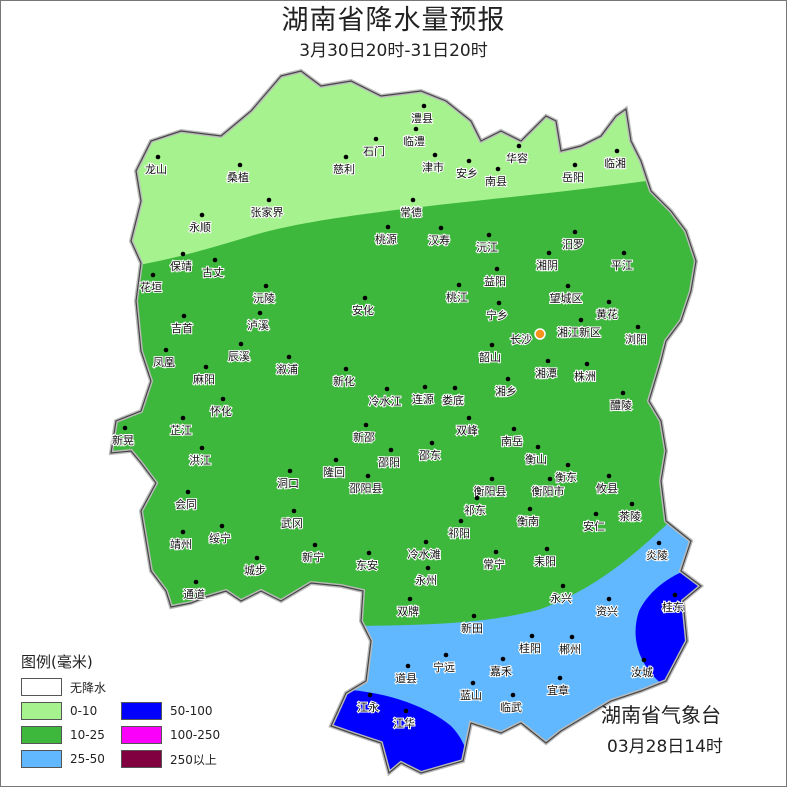 This screenshot has width=787, height=787. I want to click on city-label: 邵东, so click(430, 455).